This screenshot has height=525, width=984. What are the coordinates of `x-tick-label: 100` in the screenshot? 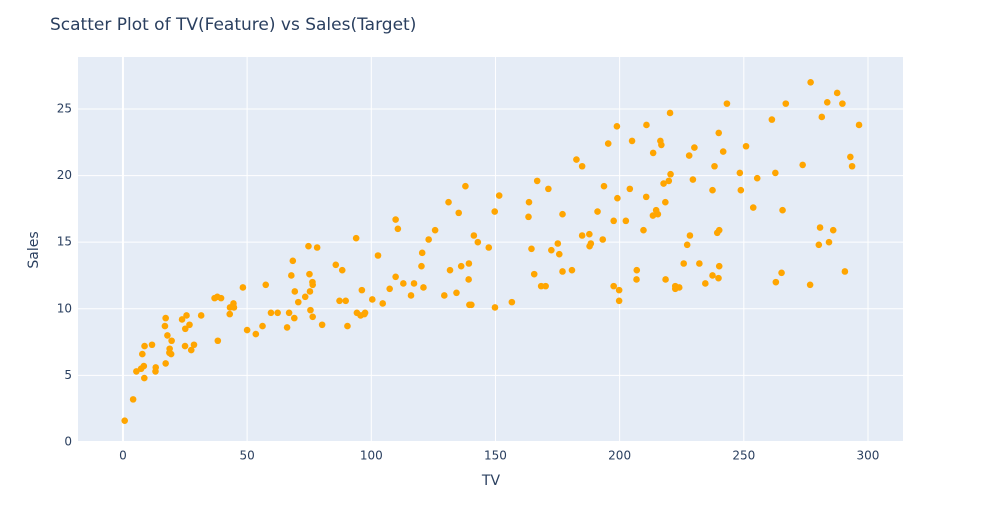 It's located at (371, 456).